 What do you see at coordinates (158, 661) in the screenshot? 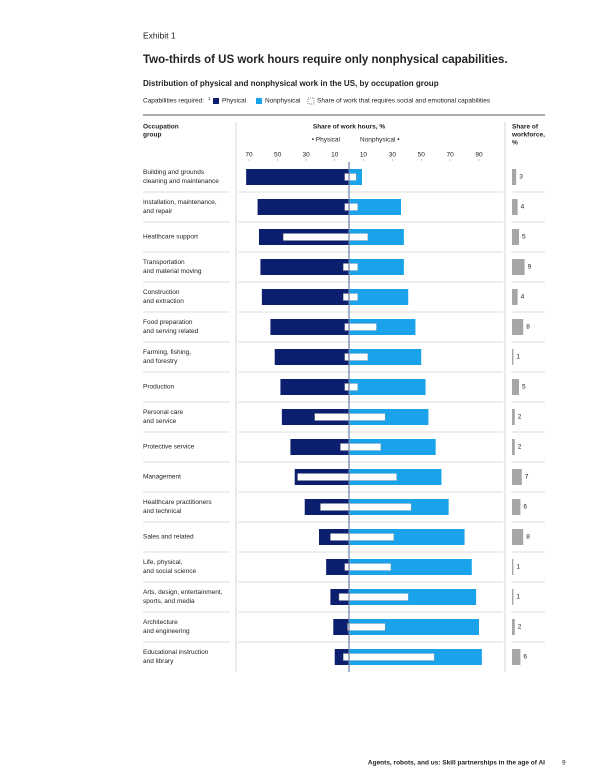
I see `category-label: and library` at bounding box center [158, 661].